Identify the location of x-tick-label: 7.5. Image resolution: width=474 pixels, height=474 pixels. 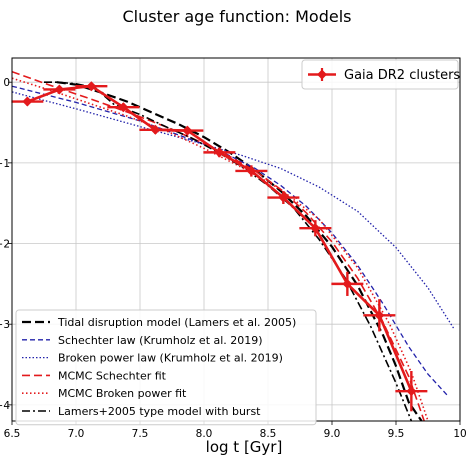
(140, 434).